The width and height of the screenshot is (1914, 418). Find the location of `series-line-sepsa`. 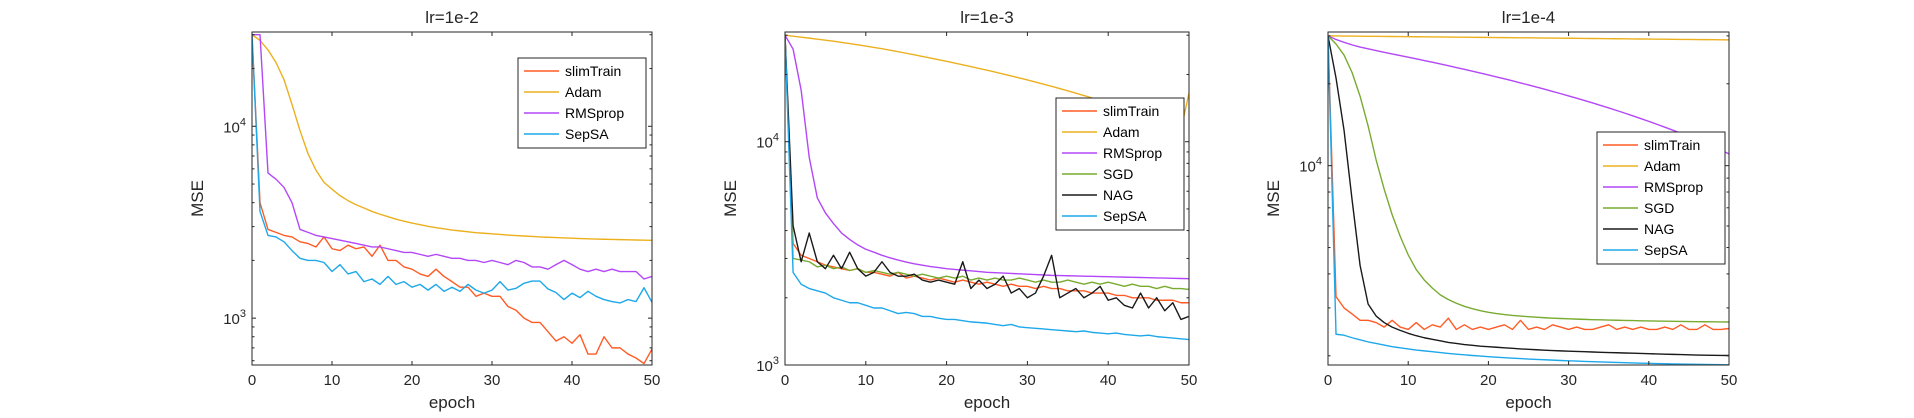

series-line-sepsa is located at coordinates (452, 169).